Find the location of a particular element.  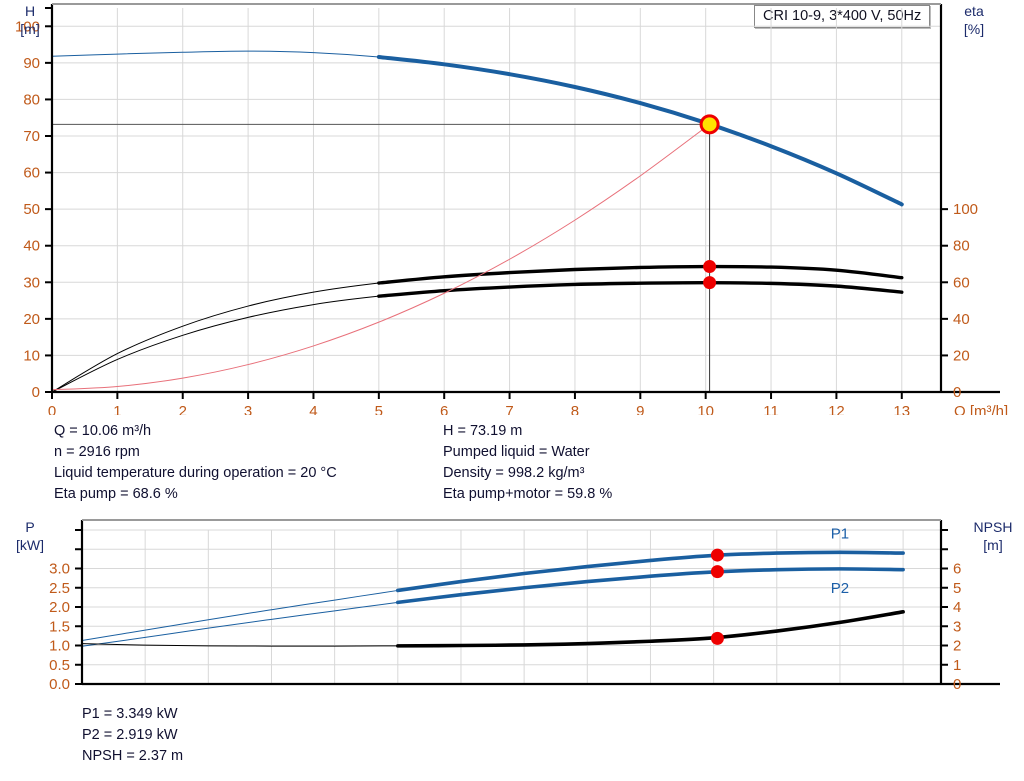

duty-dot-p2 is located at coordinates (717, 572).